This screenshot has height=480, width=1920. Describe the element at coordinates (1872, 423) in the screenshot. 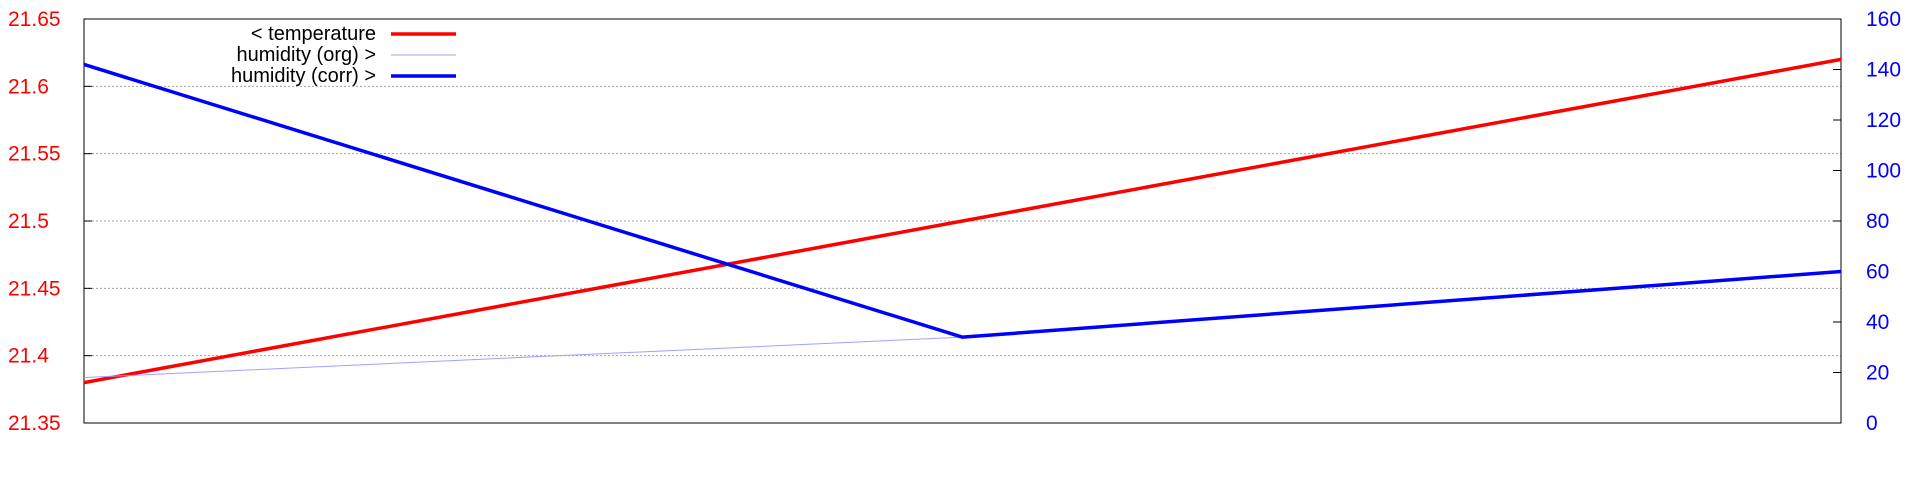

I see `right-tick-label: 0` at that location.